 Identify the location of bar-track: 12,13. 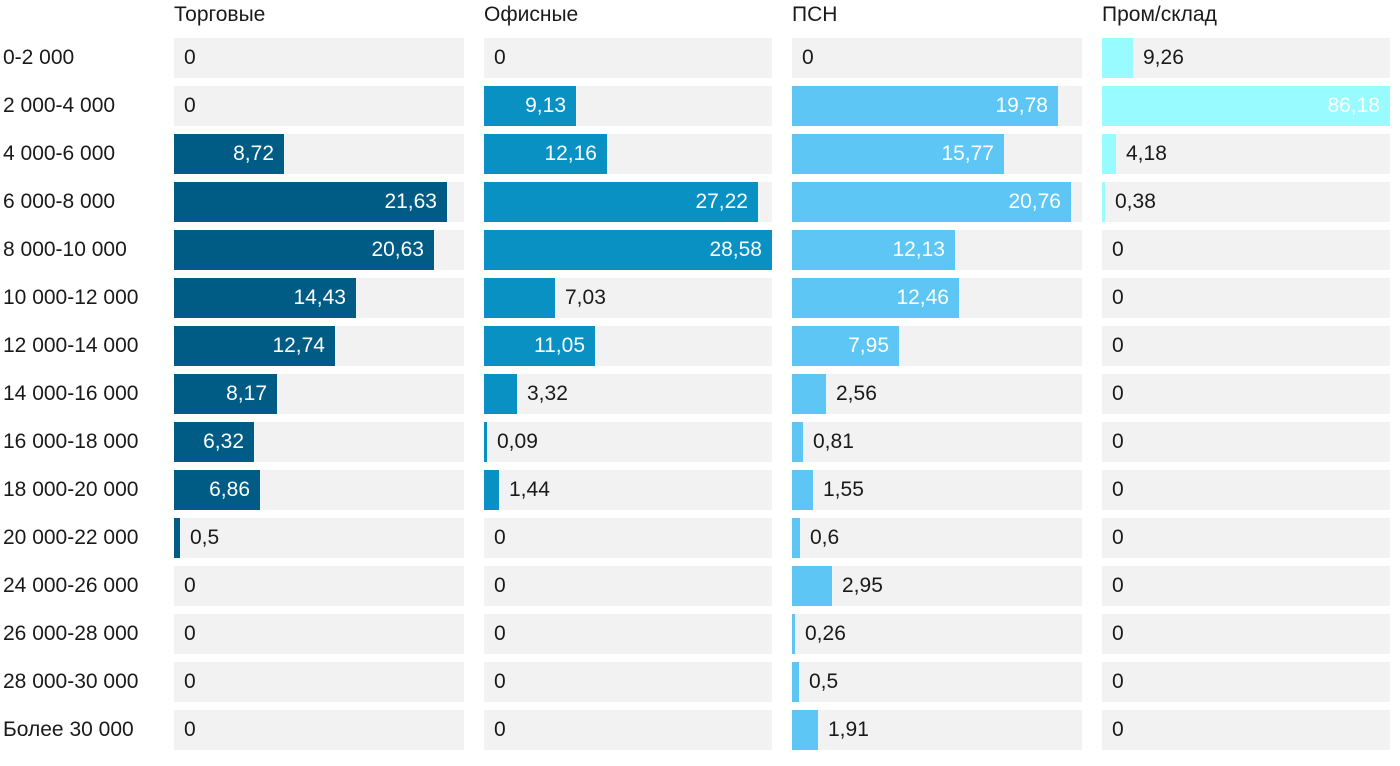
(937, 250).